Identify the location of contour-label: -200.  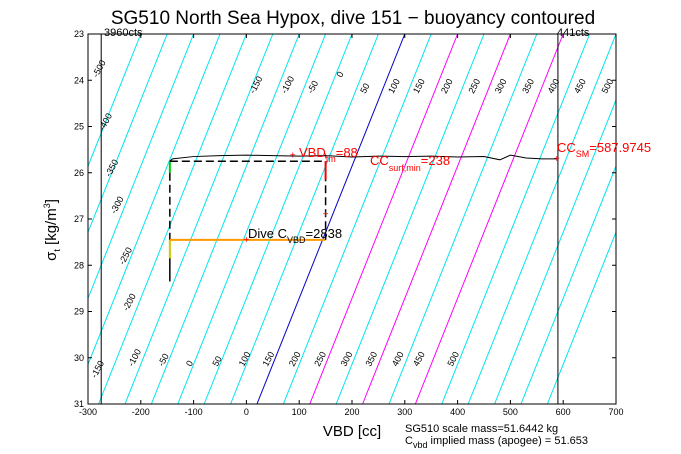
(129, 302).